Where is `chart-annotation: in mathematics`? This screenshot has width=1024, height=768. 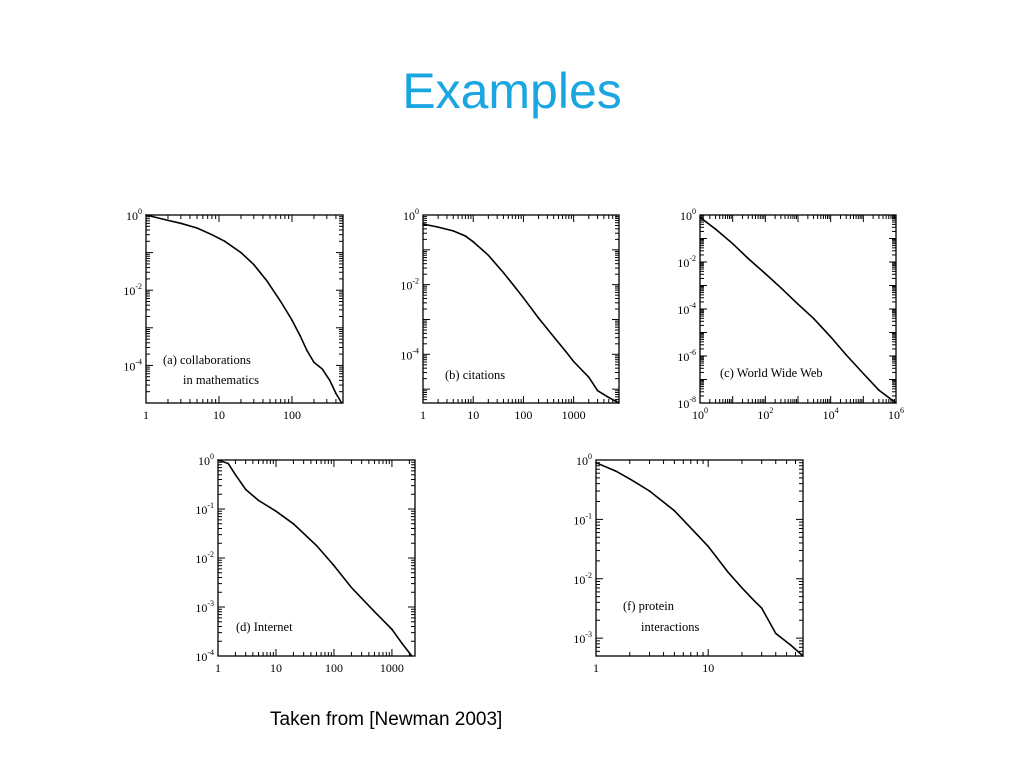
chart-annotation: in mathematics is located at coordinates (221, 380).